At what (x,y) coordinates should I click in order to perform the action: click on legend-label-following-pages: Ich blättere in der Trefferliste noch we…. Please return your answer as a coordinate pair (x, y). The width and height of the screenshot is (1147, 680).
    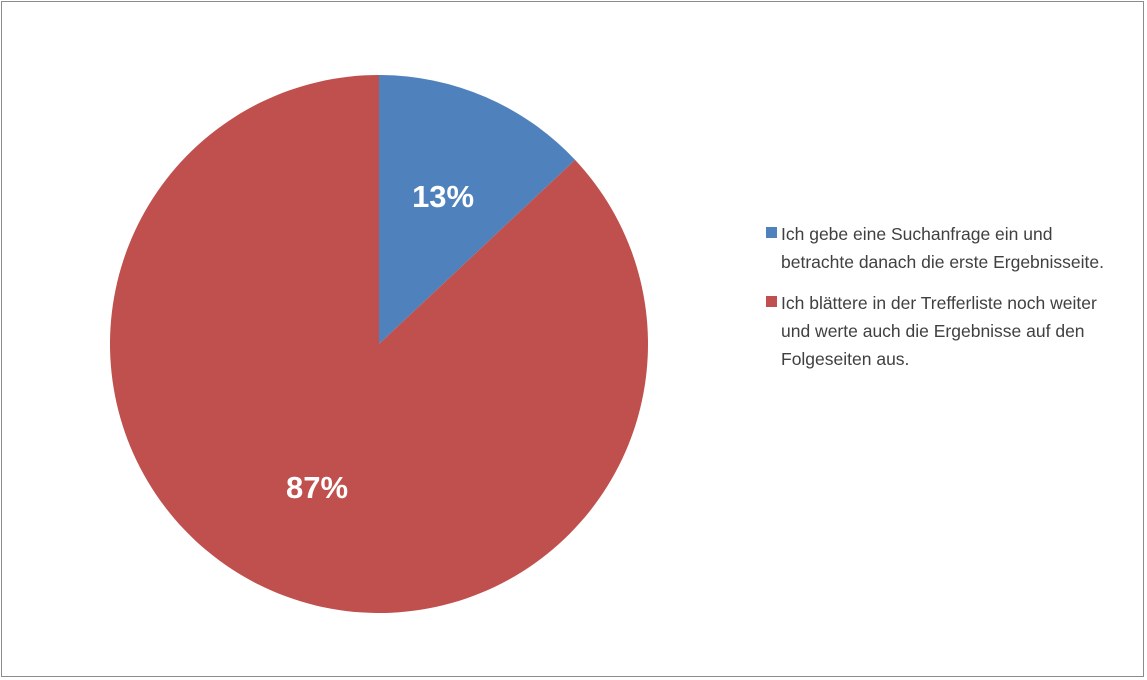
    Looking at the image, I should click on (939, 331).